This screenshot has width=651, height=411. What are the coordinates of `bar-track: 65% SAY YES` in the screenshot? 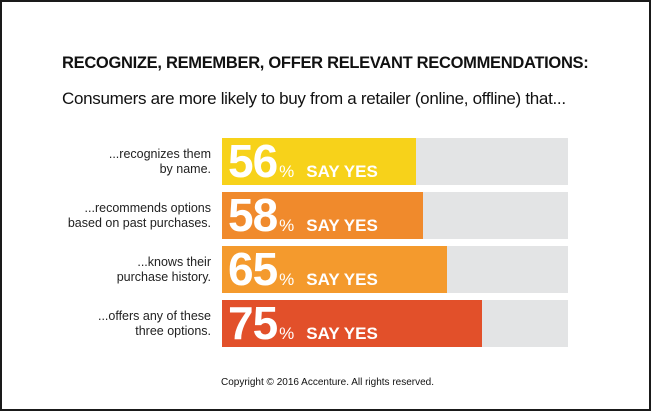 It's located at (395, 269).